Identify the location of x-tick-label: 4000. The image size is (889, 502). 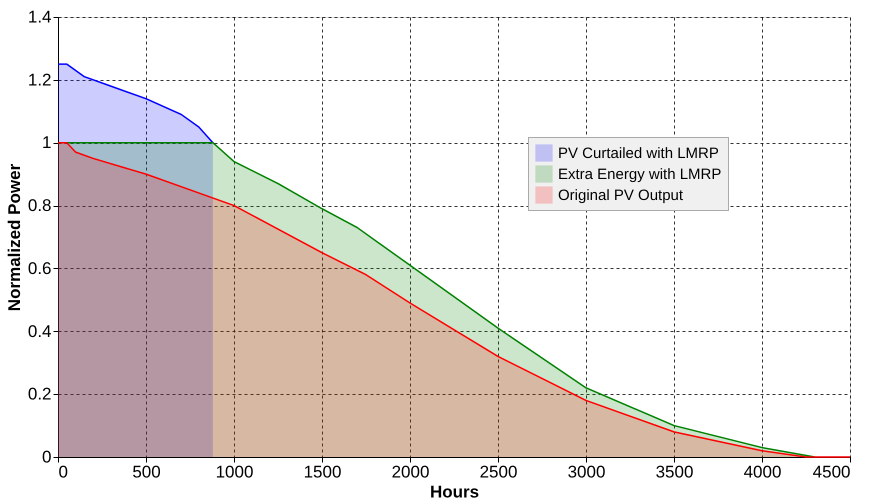
(763, 472).